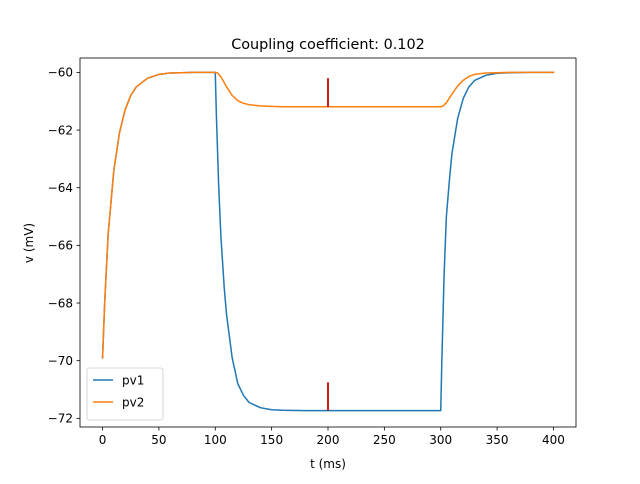 This screenshot has height=484, width=640. Describe the element at coordinates (497, 440) in the screenshot. I see `x-tick-label: 350` at that location.